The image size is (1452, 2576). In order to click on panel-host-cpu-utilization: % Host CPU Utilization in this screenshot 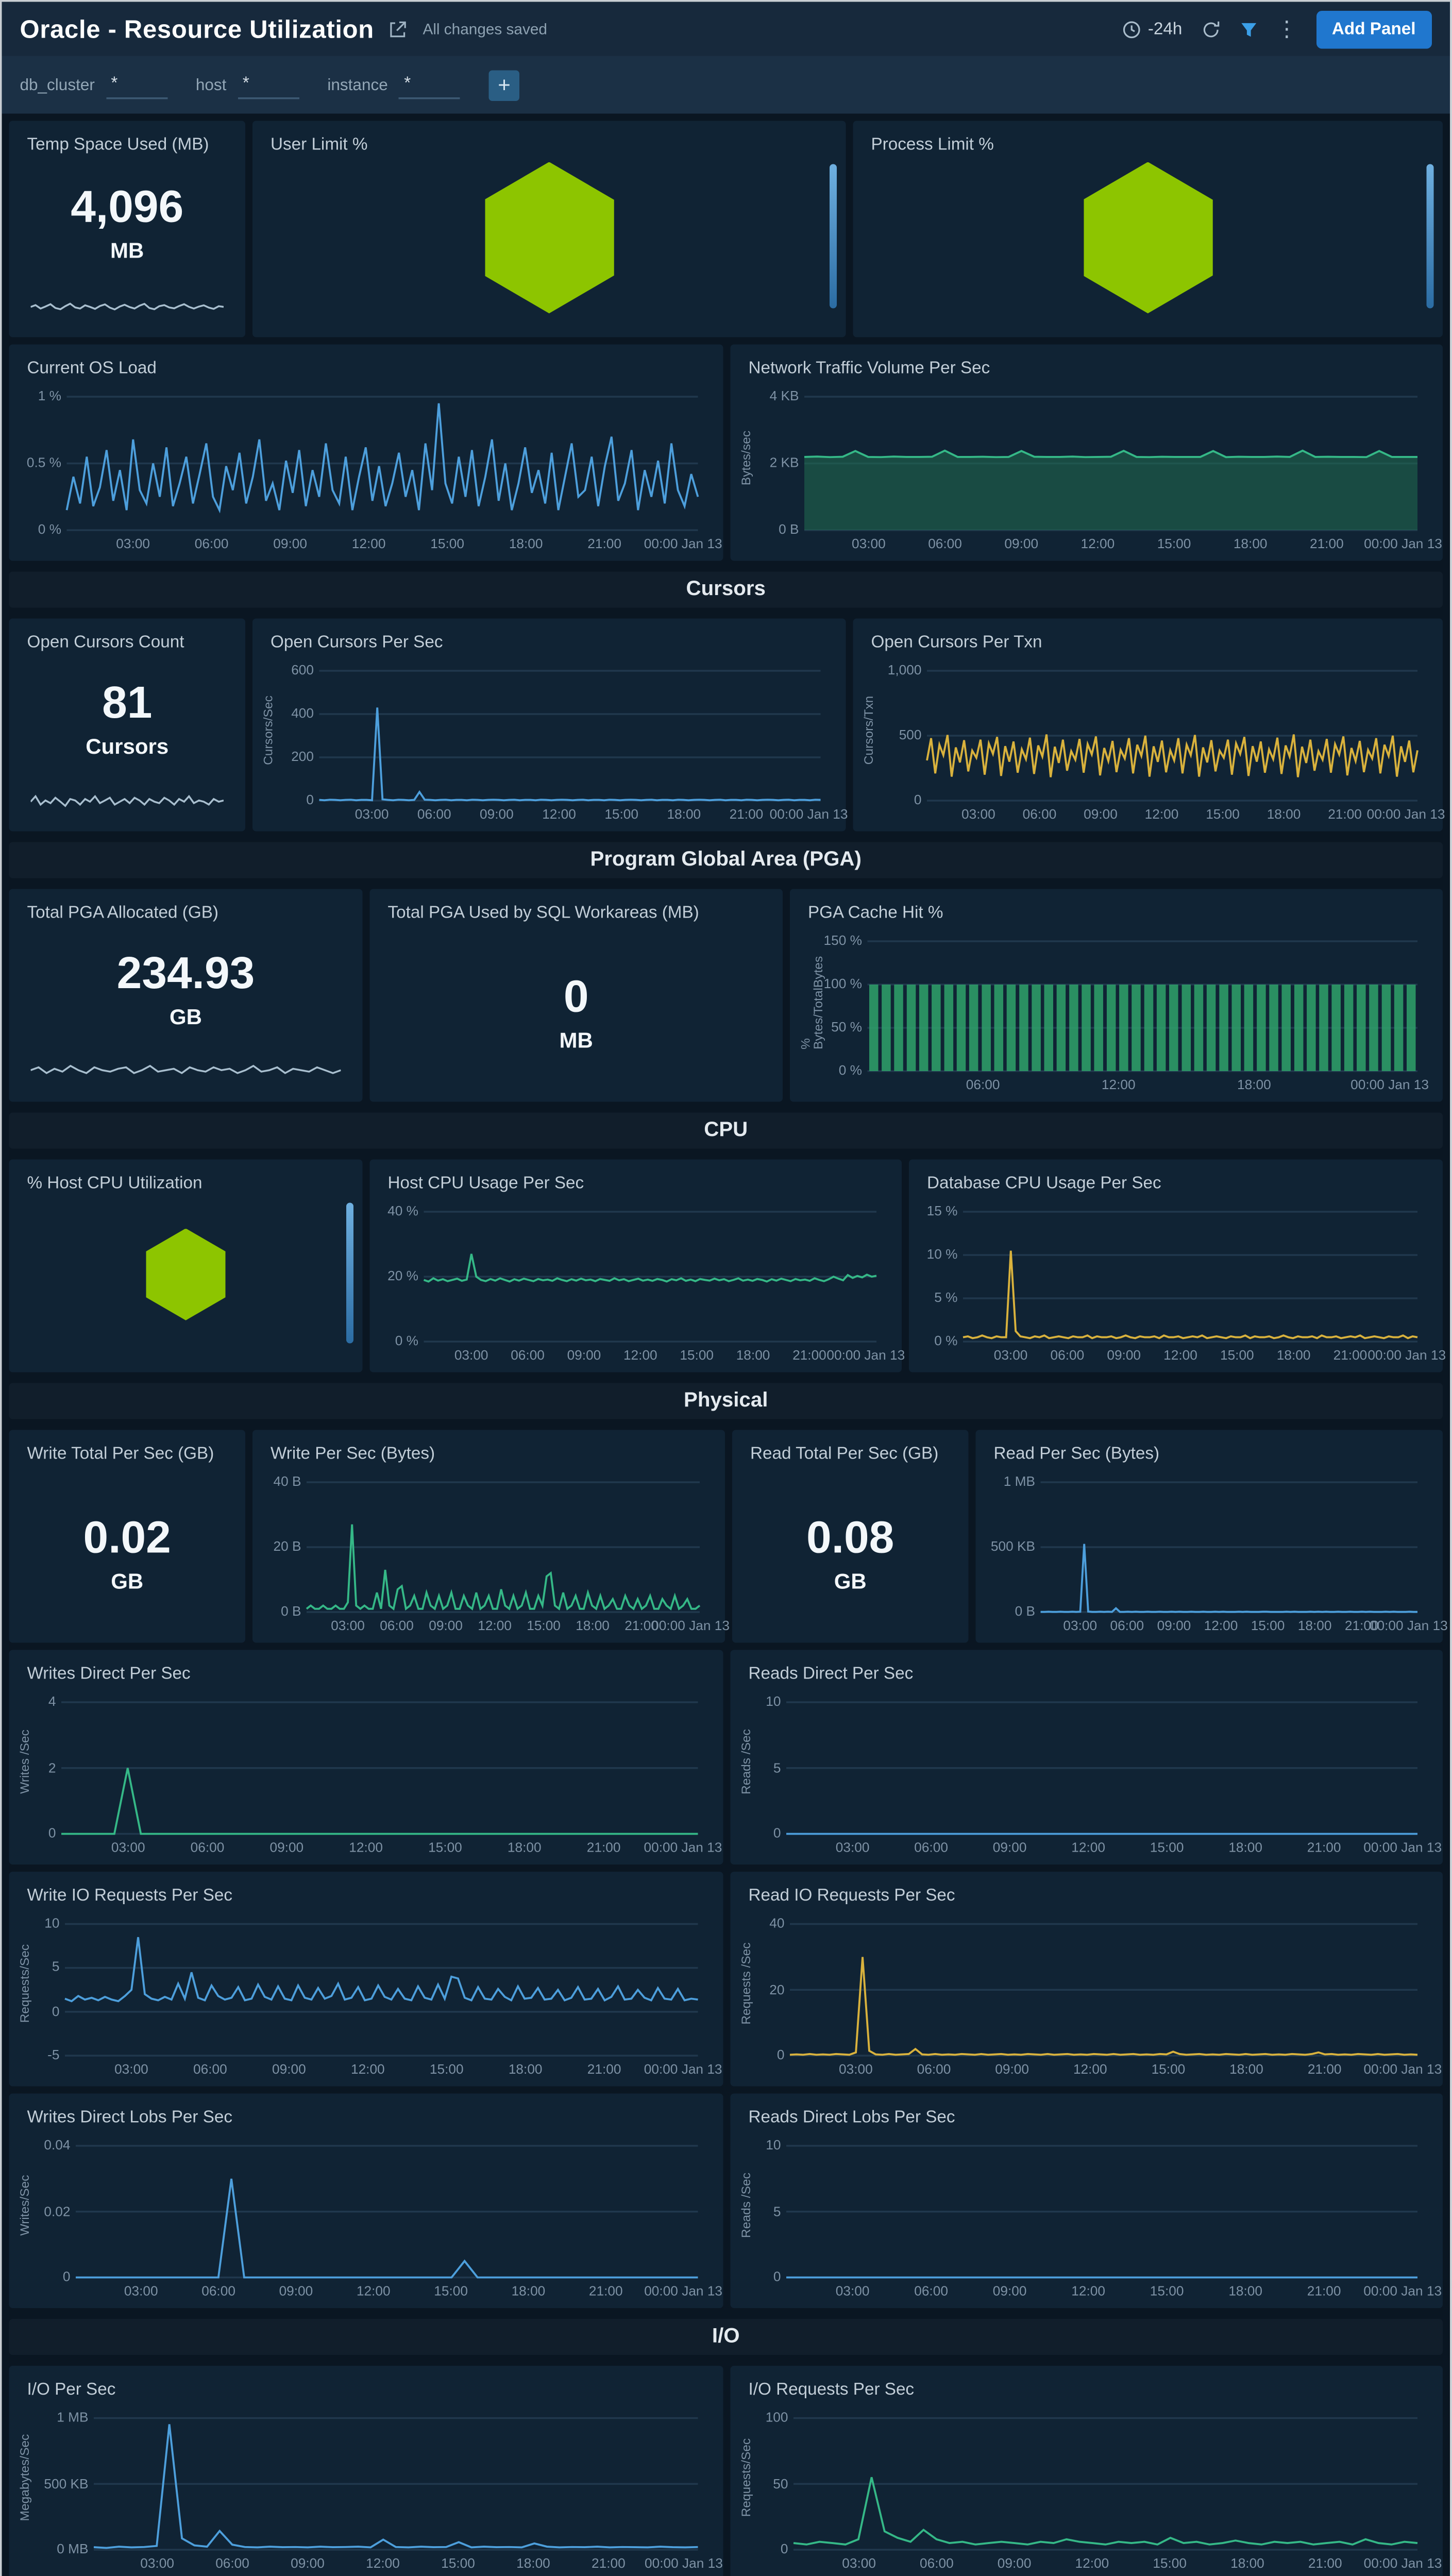, I will do `click(186, 1265)`.